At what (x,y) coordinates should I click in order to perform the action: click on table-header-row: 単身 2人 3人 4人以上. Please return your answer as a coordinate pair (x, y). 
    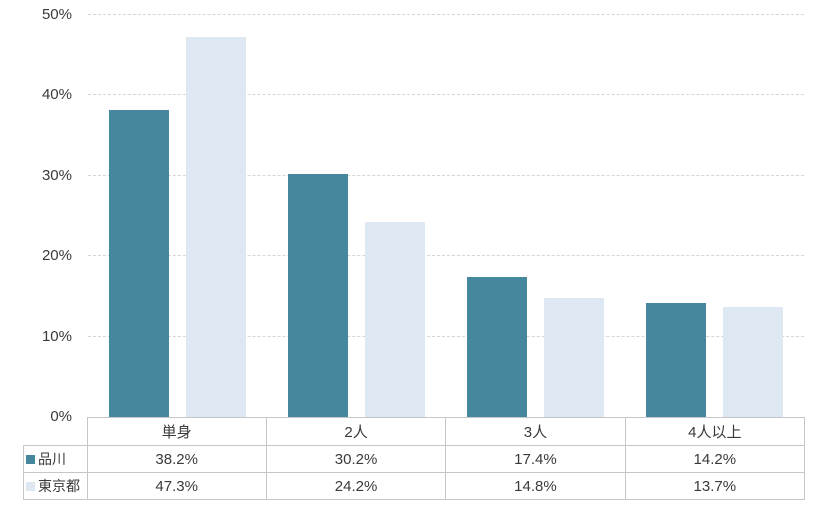
    Looking at the image, I should click on (415, 431).